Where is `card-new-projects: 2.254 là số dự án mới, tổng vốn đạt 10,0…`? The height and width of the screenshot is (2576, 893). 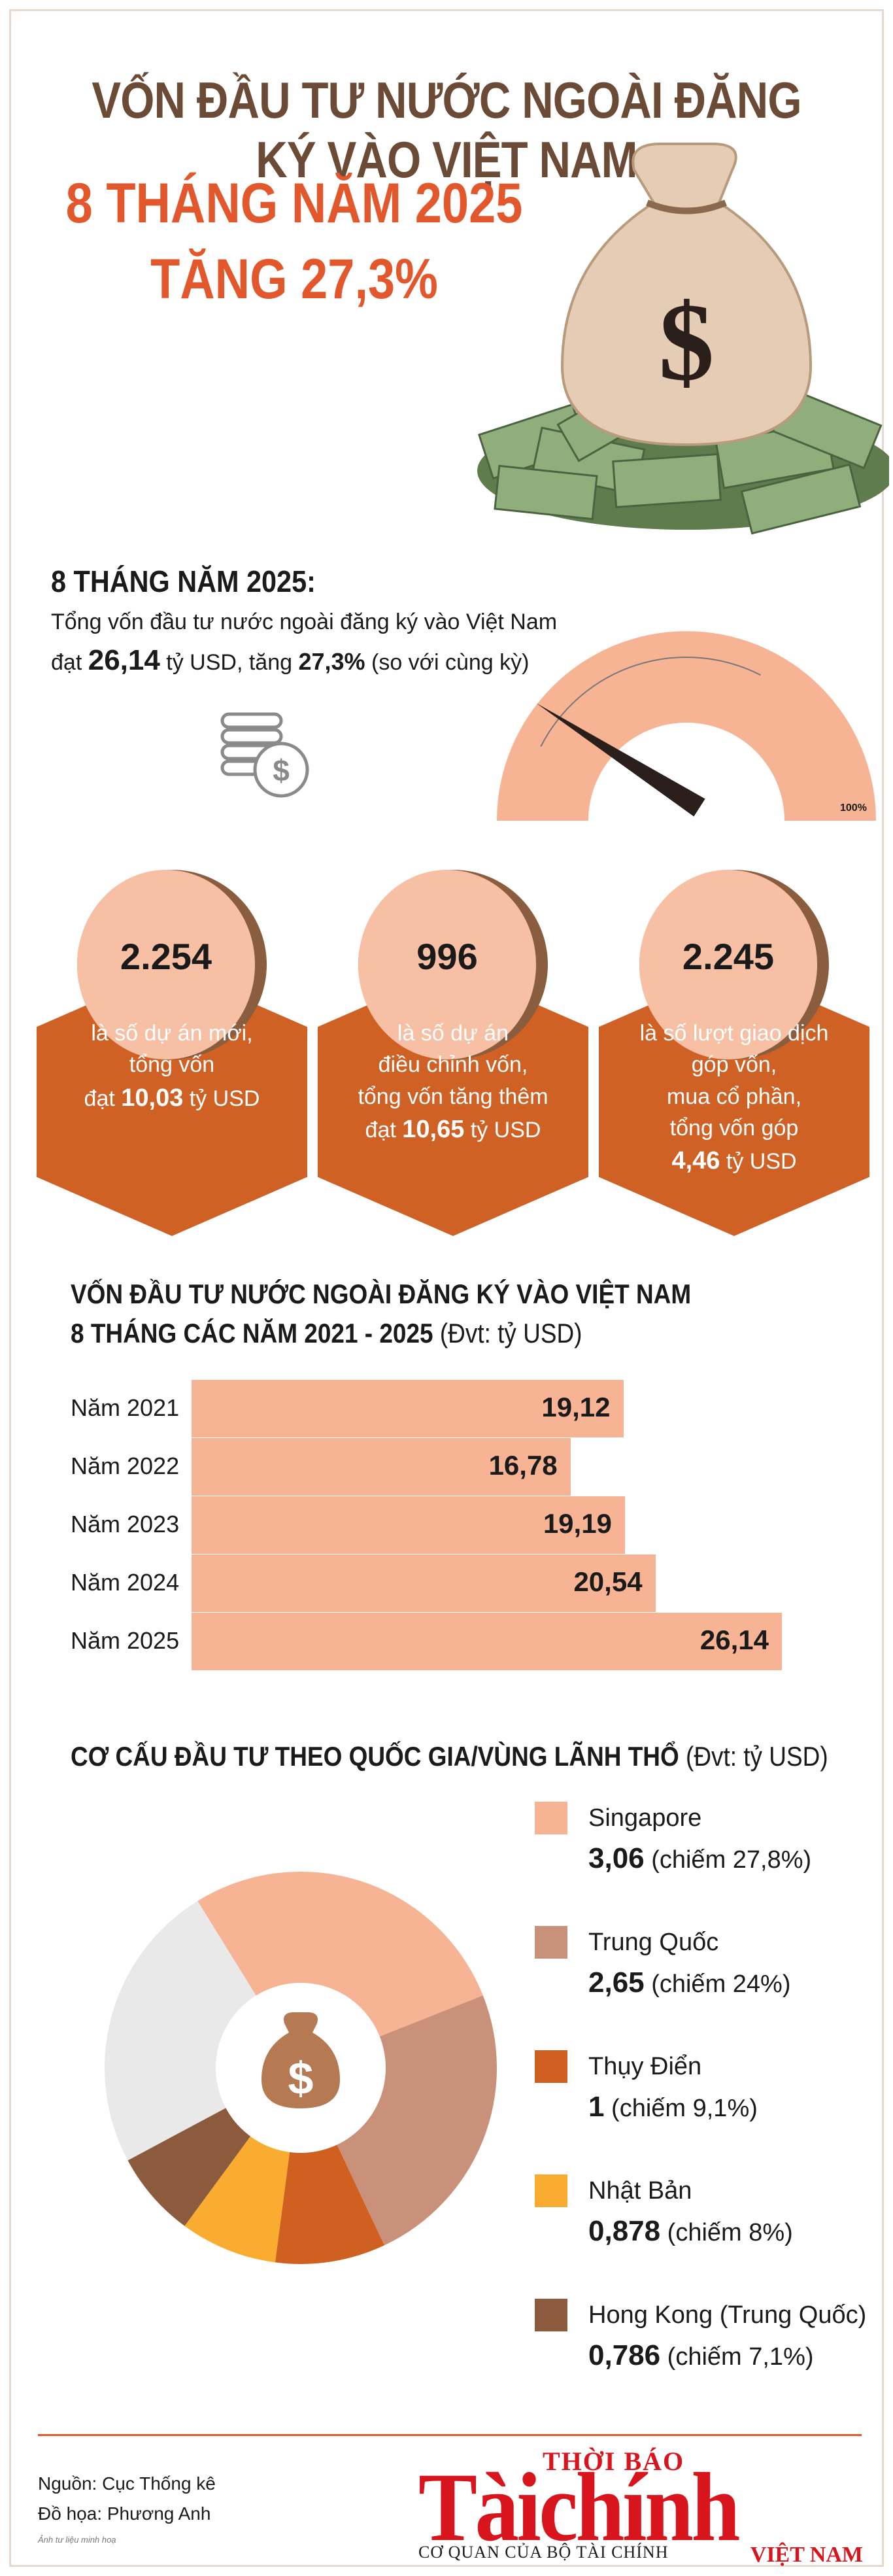
card-new-projects: 2.254 là số dự án mới, tổng vốn đạt 10,0… is located at coordinates (171, 1053).